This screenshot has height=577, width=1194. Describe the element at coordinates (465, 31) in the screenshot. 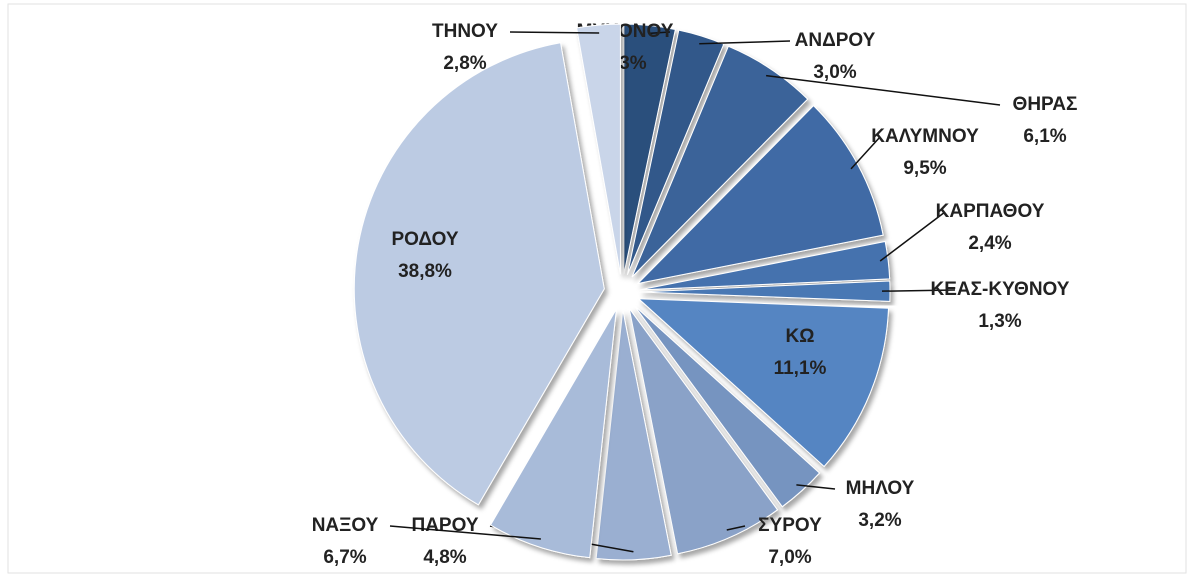

I see `slice-label: ΤΗΝΟΥ` at that location.